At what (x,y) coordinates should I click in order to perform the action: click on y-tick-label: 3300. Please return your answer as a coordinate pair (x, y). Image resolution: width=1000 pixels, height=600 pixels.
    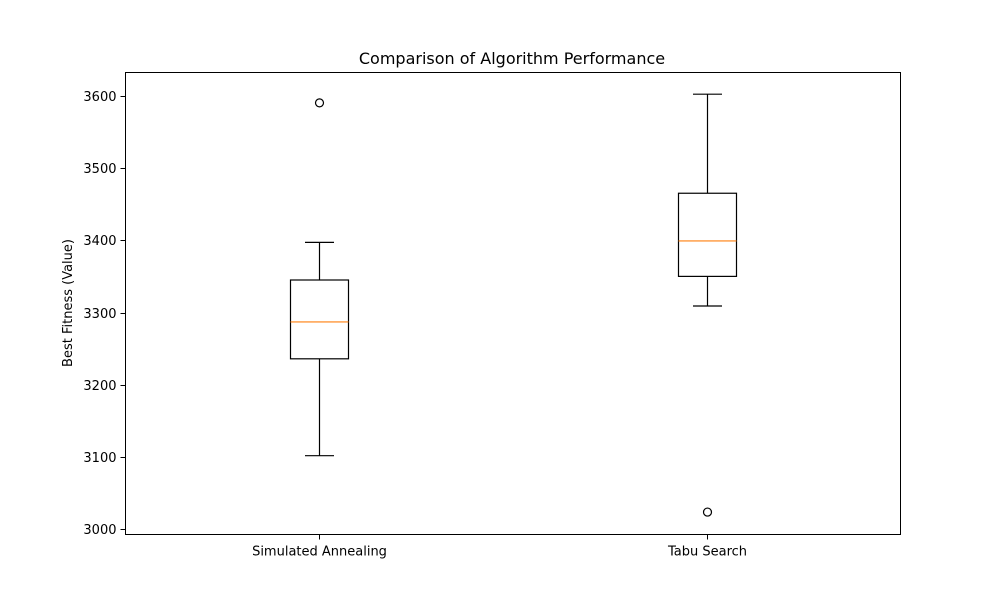
    Looking at the image, I should click on (99, 314).